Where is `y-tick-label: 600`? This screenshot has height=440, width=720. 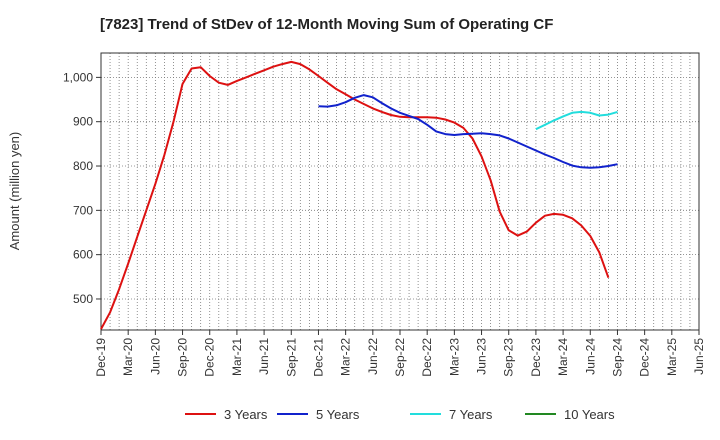 y-tick-label: 600 is located at coordinates (83, 255).